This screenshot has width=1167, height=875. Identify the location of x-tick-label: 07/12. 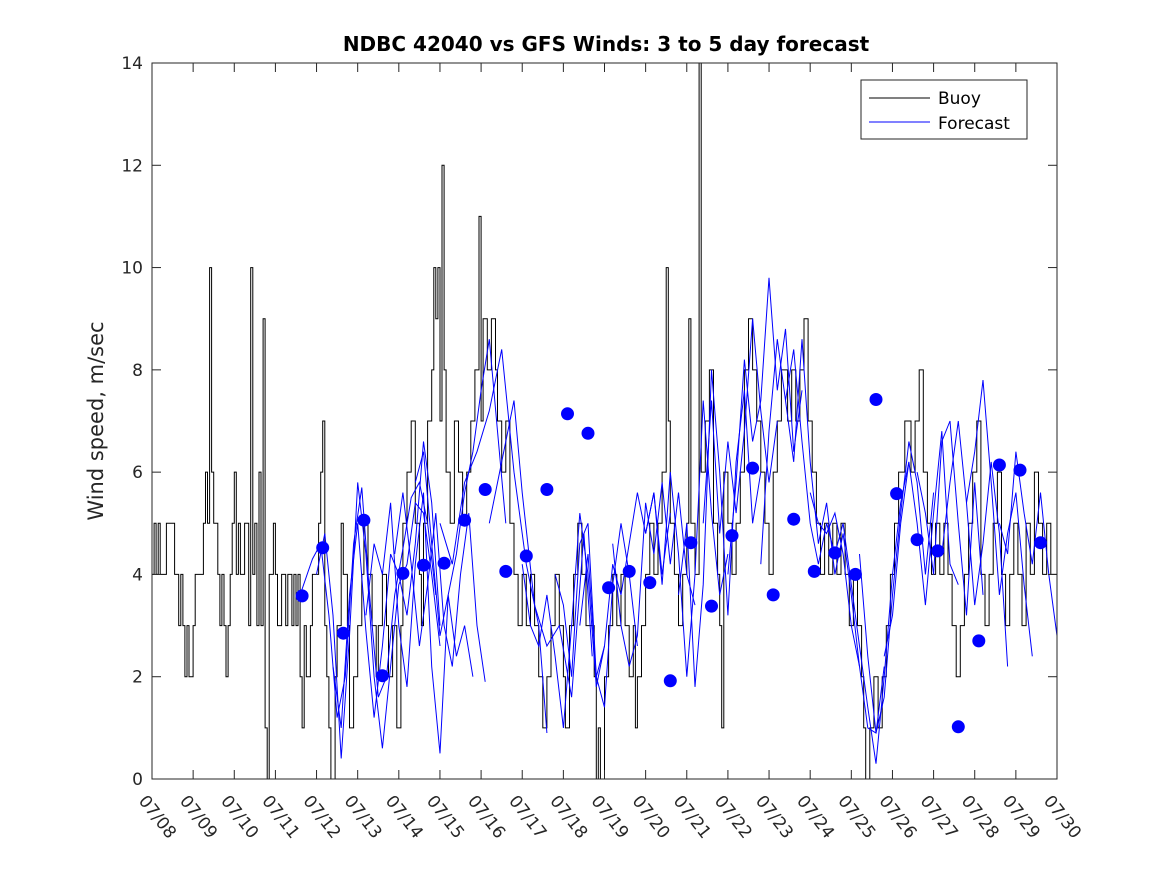
(322, 817).